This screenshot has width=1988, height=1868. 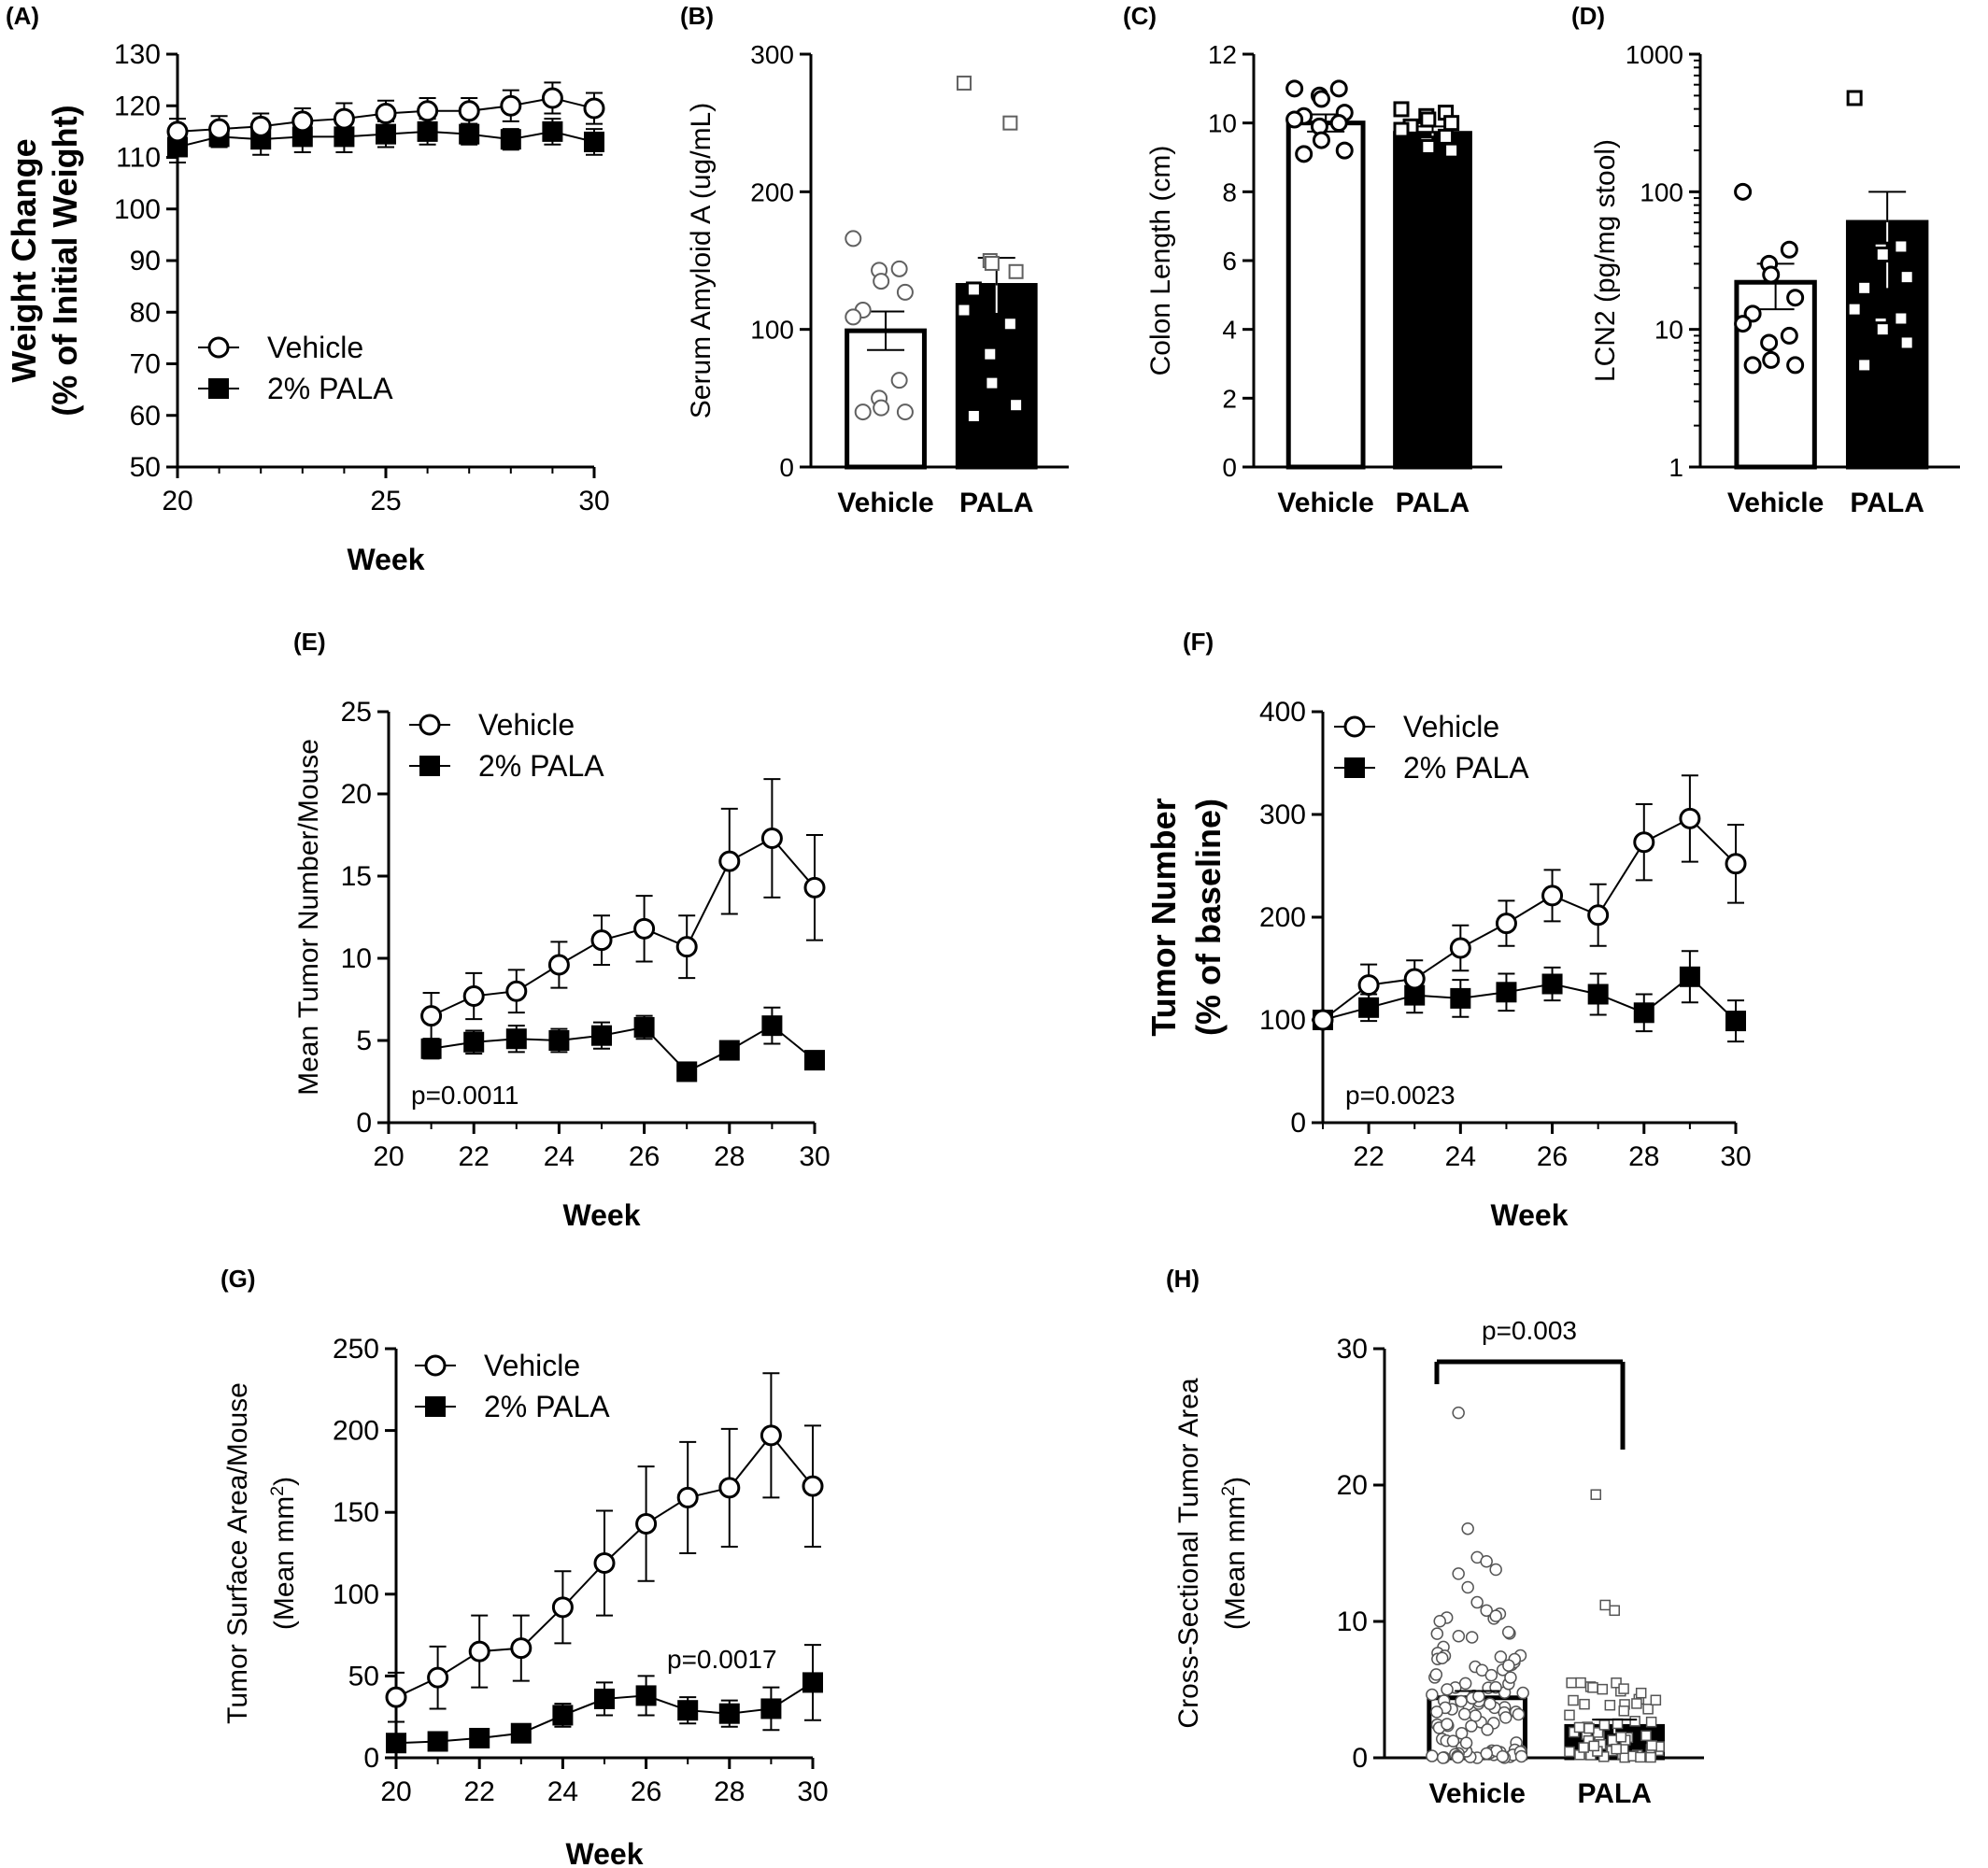 What do you see at coordinates (1229, 399) in the screenshot?
I see `y-tick-label: 2` at bounding box center [1229, 399].